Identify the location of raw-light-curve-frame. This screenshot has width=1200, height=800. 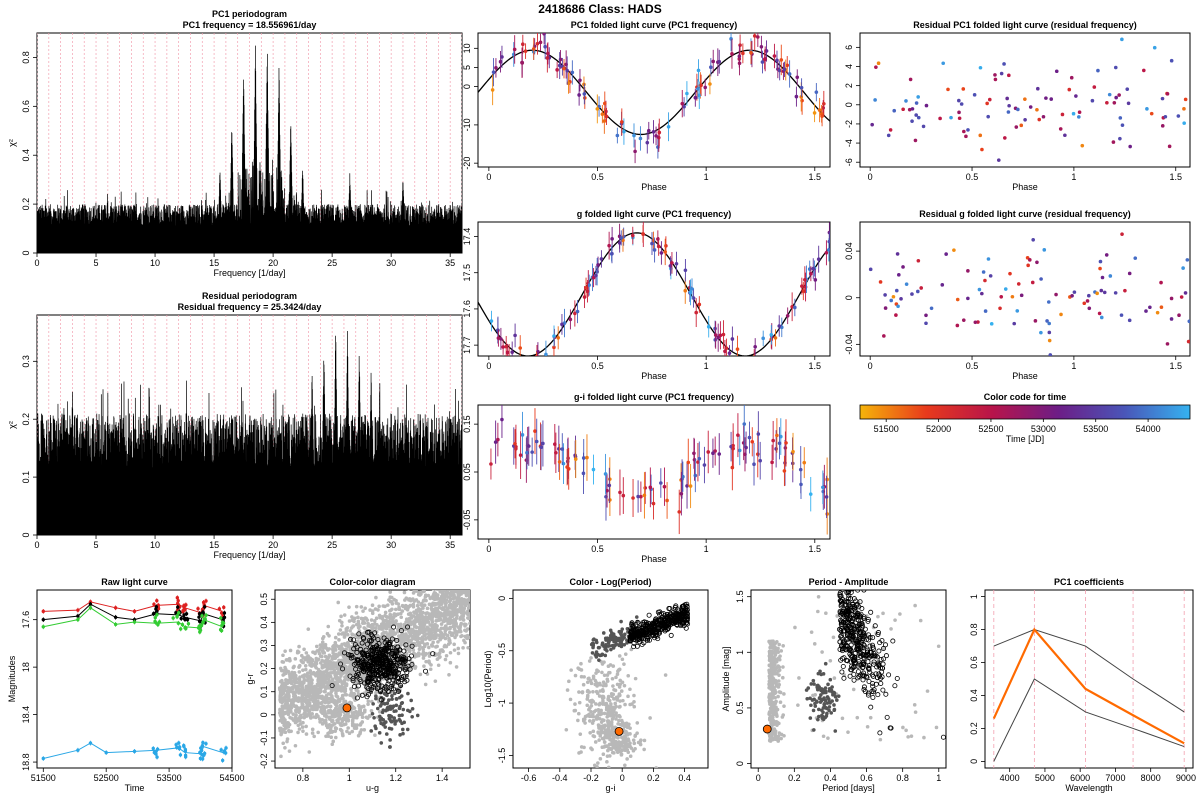
(134, 679).